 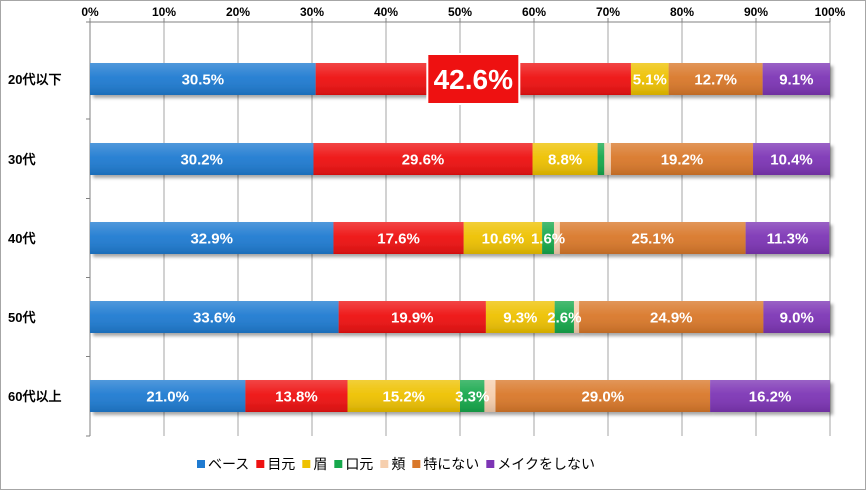 What do you see at coordinates (682, 12) in the screenshot?
I see `x-tick-label: 80%` at bounding box center [682, 12].